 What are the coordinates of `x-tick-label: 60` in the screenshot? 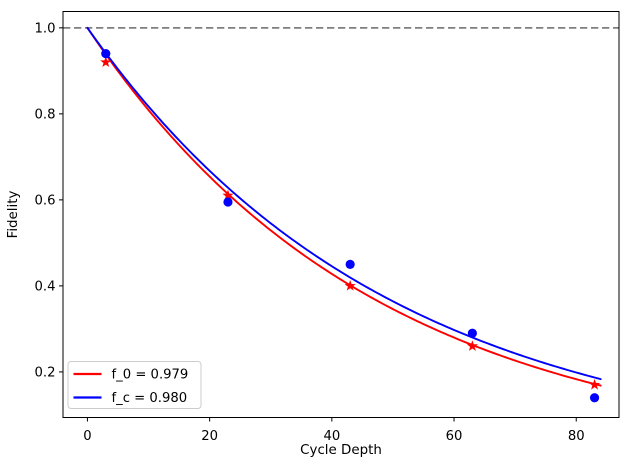 It's located at (454, 436).